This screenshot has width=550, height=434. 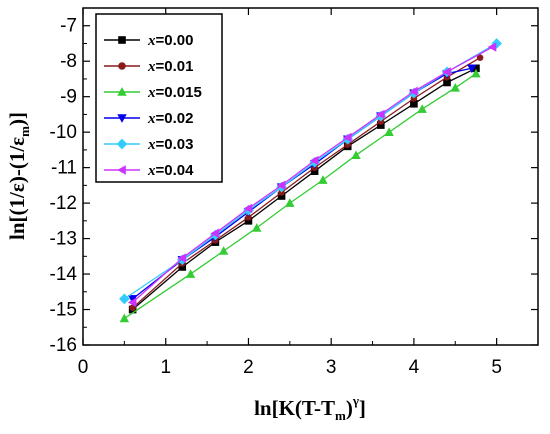 I want to click on legend-item: x=0.00, so click(x=148, y=40).